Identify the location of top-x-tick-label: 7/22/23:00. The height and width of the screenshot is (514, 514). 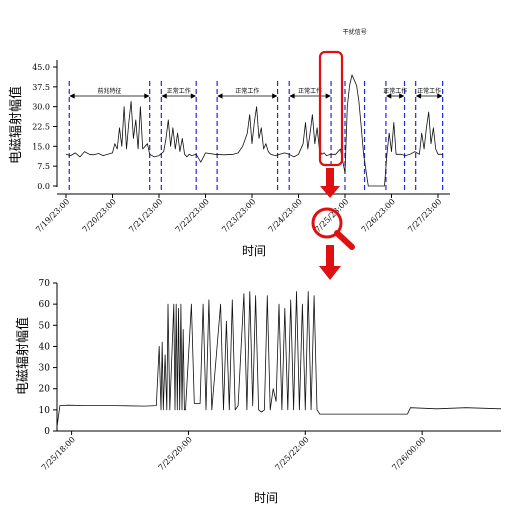
(192, 215).